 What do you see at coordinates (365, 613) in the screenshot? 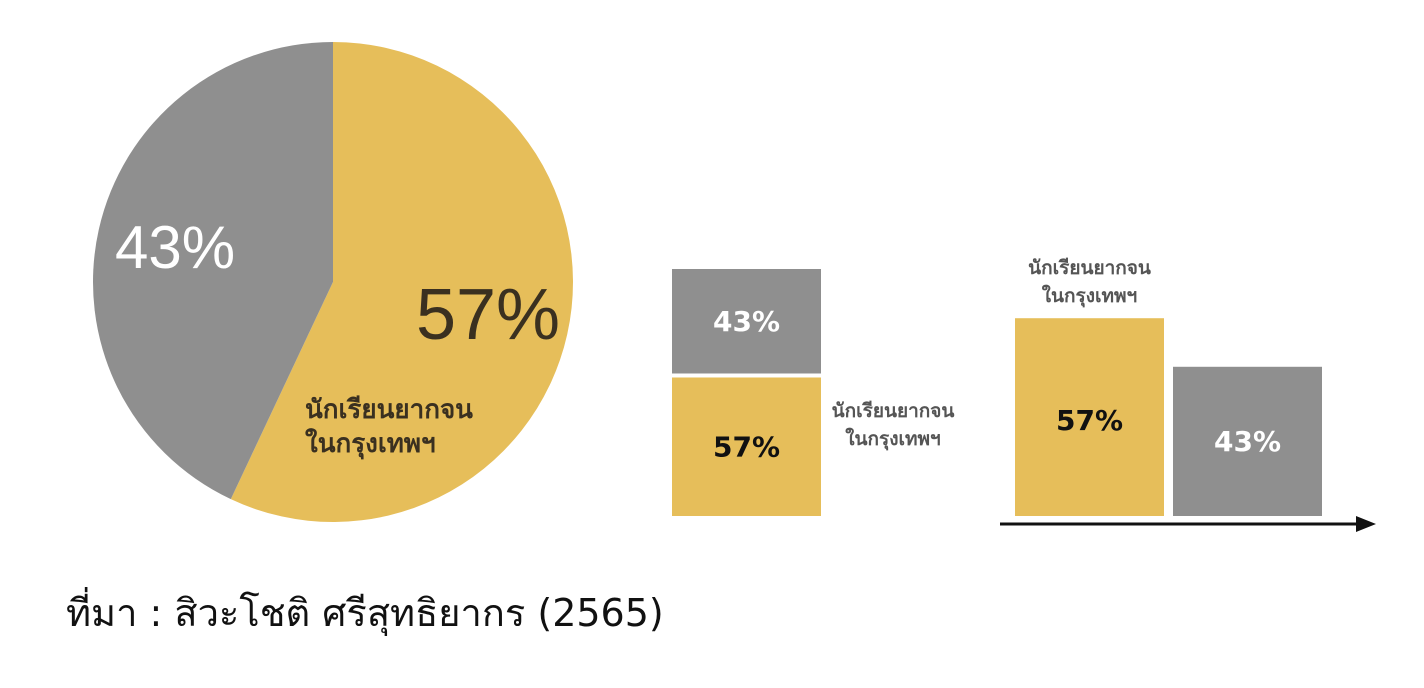
I see `source-citation: ที่มา : สิวะโชติ ศรีสุทธิยากร (2565)` at bounding box center [365, 613].